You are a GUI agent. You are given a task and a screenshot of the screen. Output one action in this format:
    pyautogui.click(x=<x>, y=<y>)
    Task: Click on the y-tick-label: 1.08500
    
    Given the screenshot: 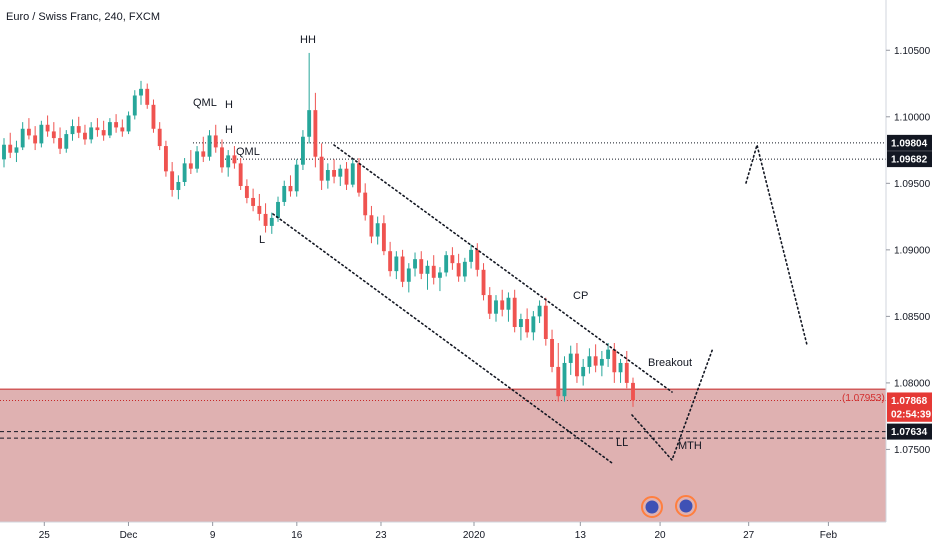 What is the action you would take?
    pyautogui.click(x=912, y=317)
    